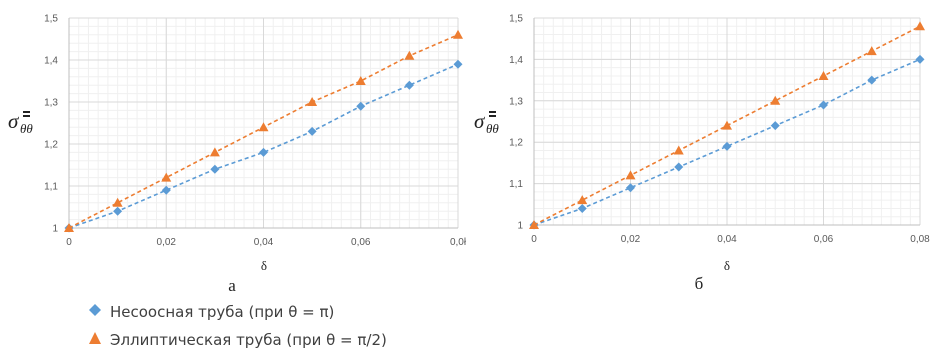 This screenshot has height=363, width=933. What do you see at coordinates (920, 239) in the screenshot?
I see `x-tick-label: 0,08` at bounding box center [920, 239].